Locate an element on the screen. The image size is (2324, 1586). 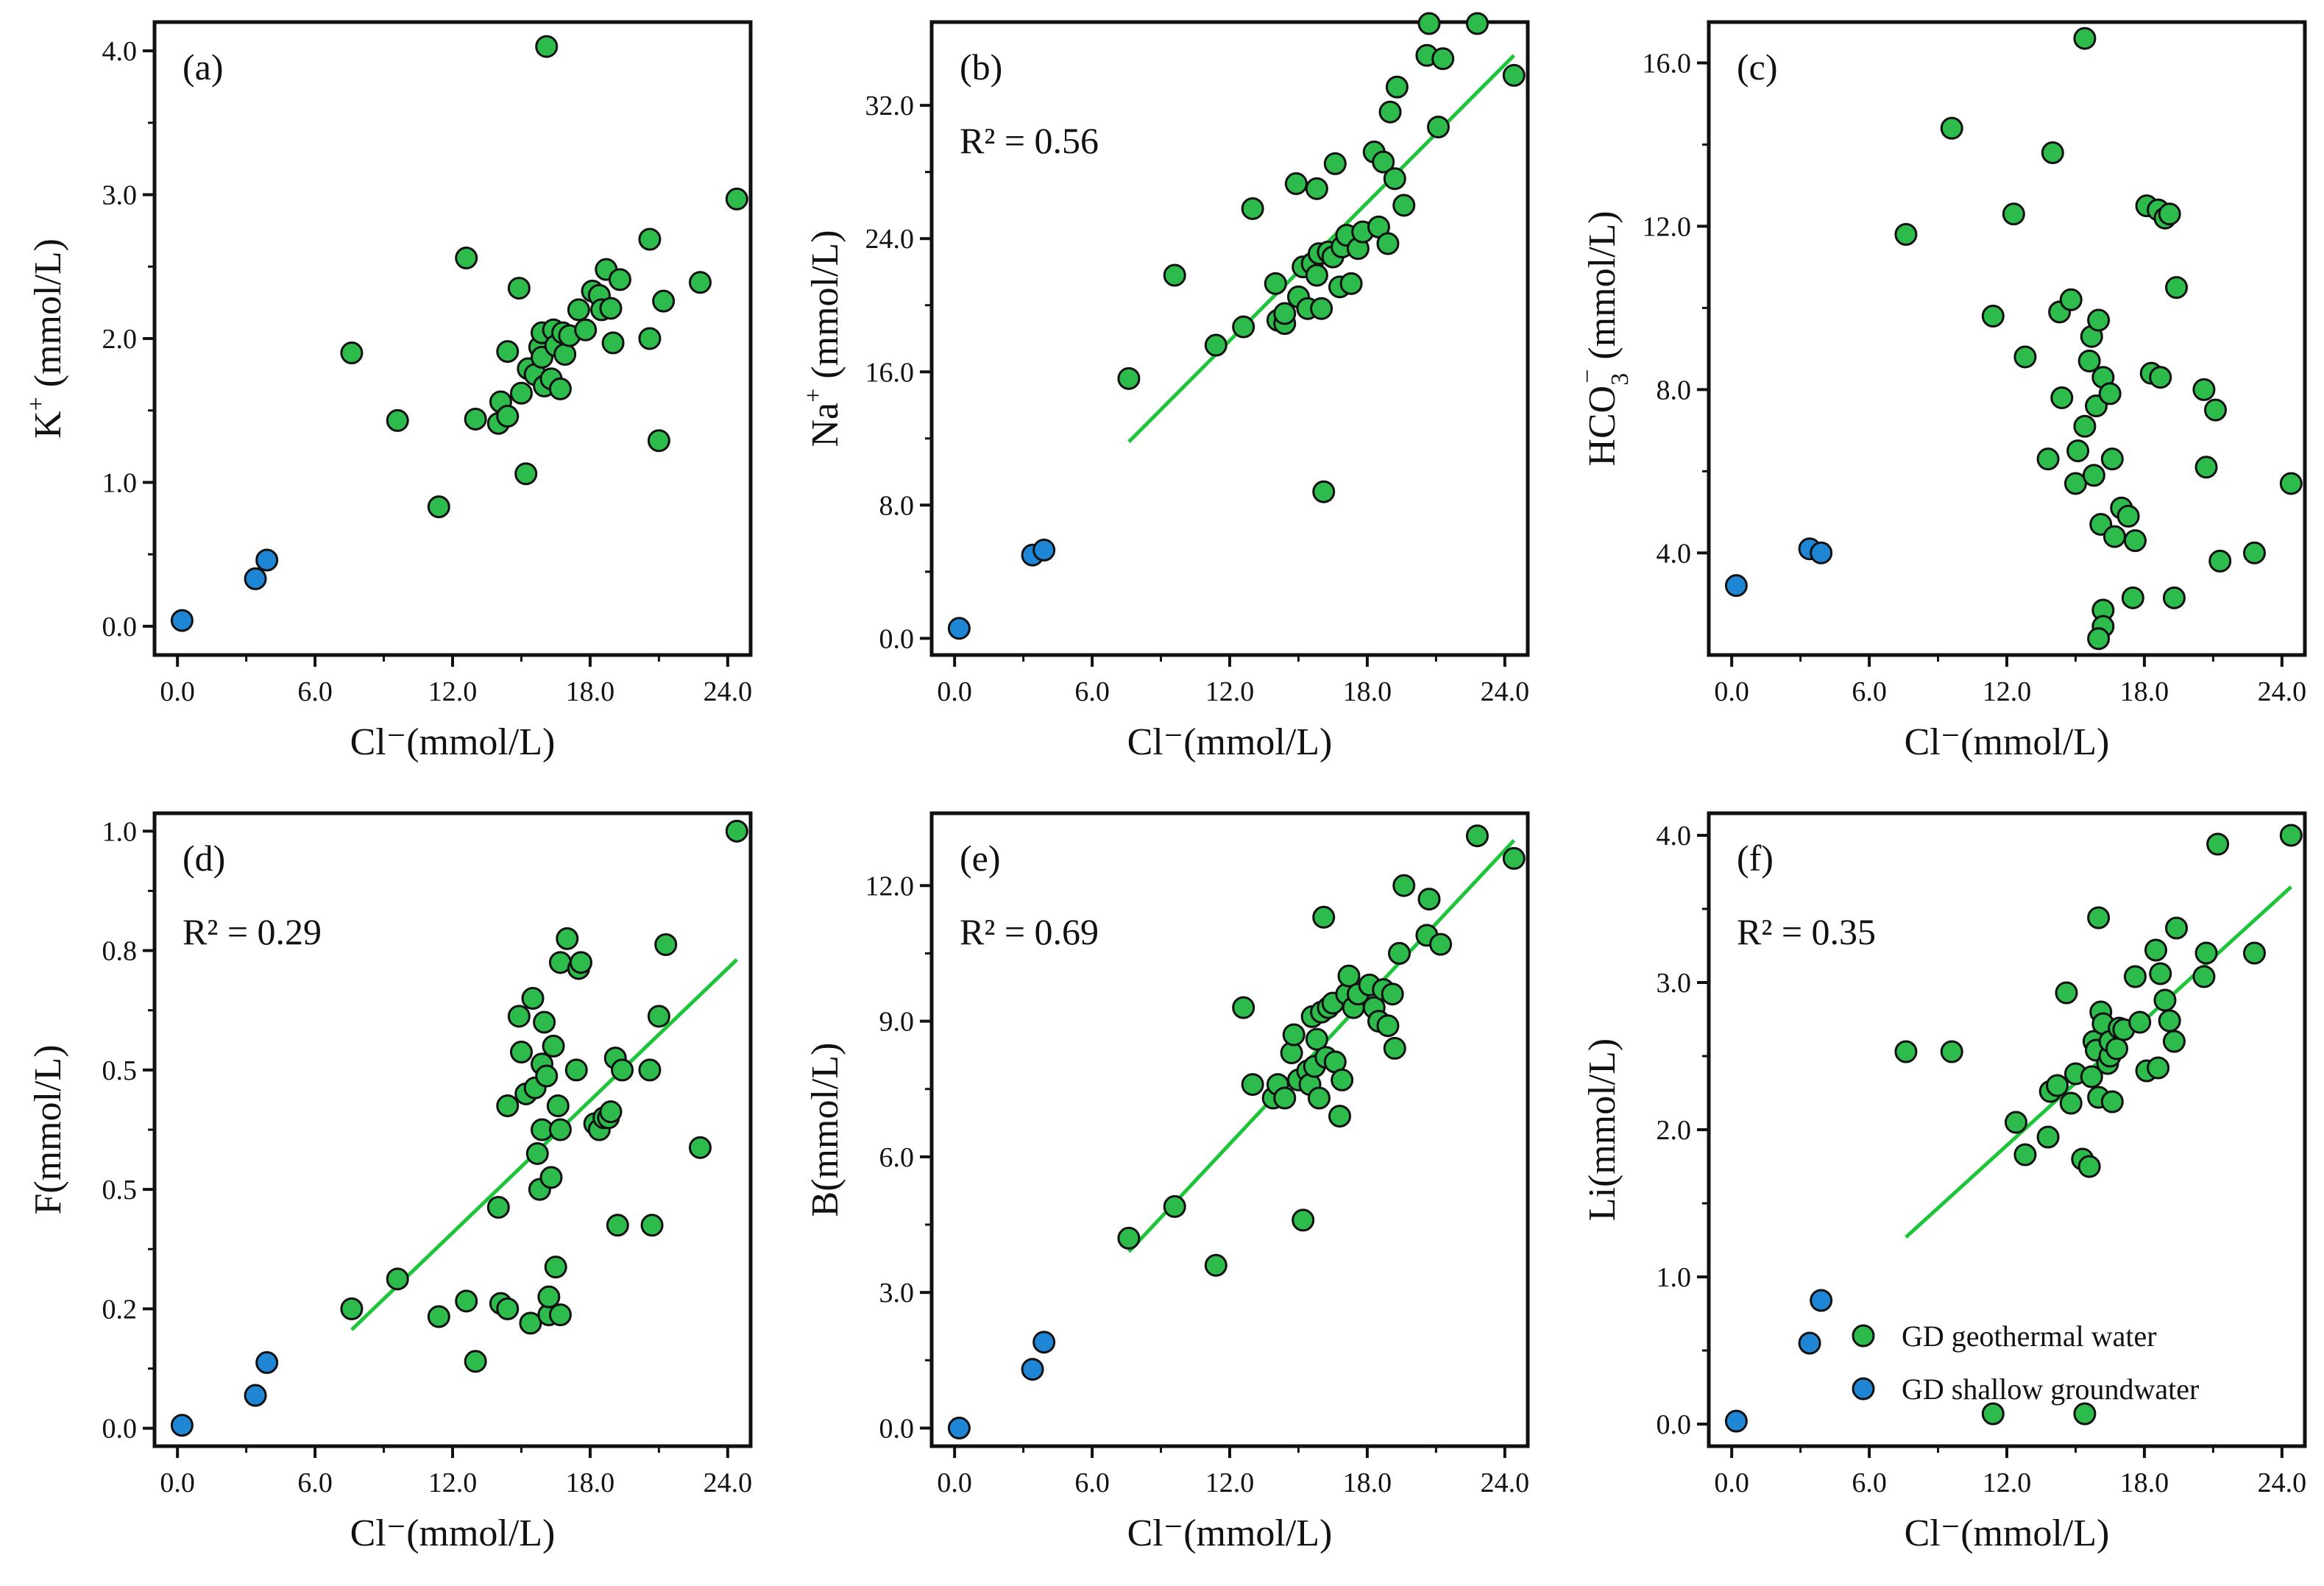
y-tick-label: 9.0 is located at coordinates (897, 1022).